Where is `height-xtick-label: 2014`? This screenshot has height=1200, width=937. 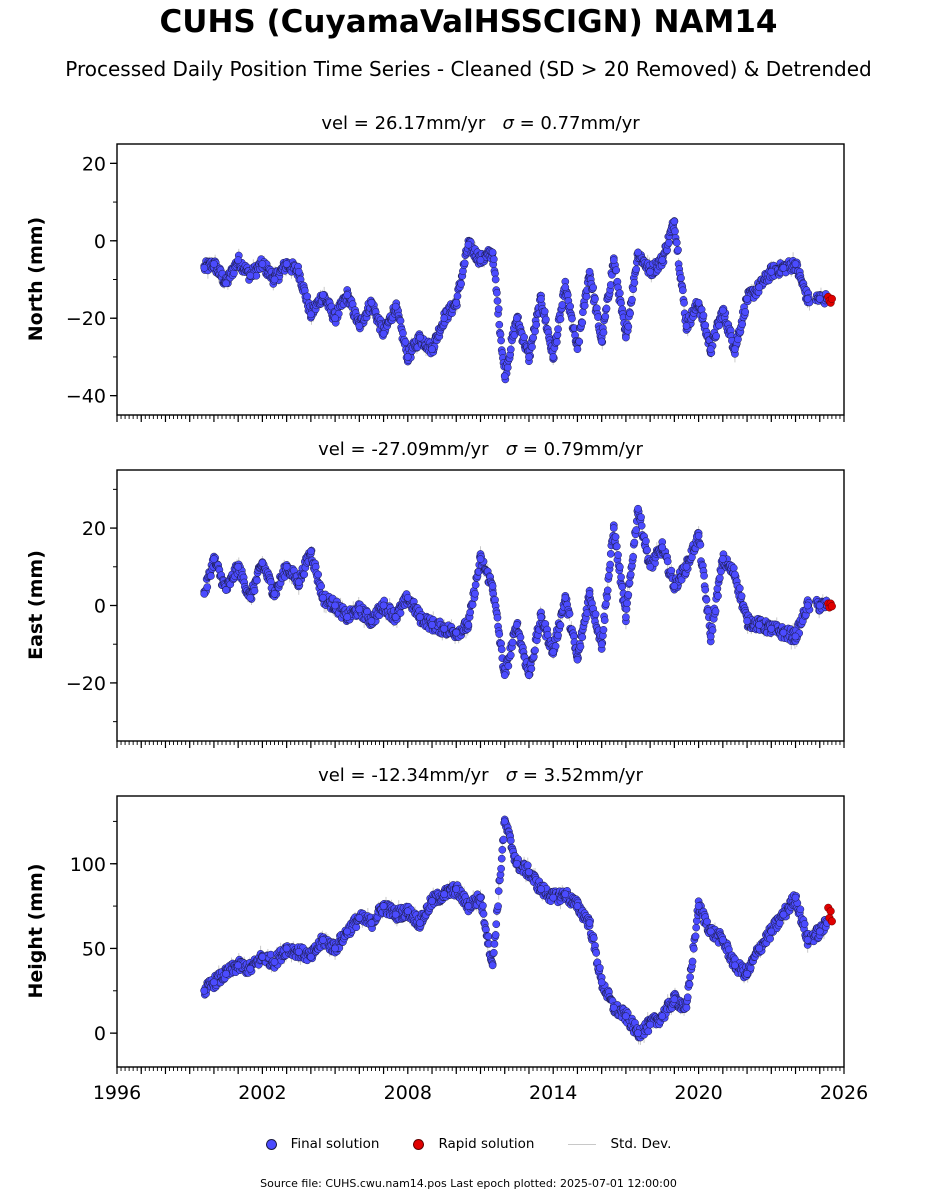
height-xtick-label: 2014 is located at coordinates (553, 1093).